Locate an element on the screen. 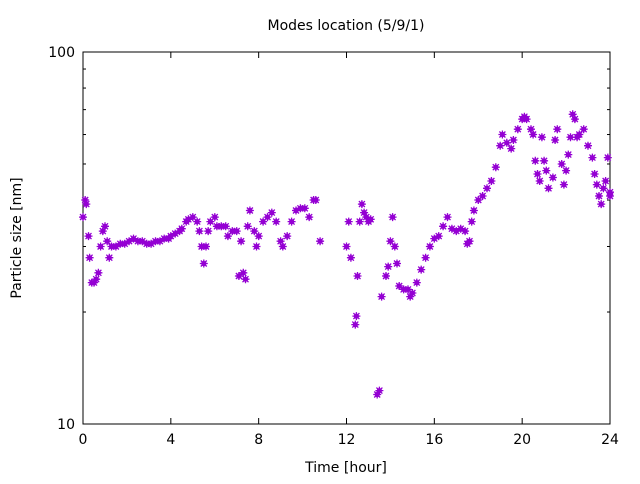 This screenshot has height=484, width=640. x-tick-labels: 0 4 8 12 16 20 24 is located at coordinates (349, 440).